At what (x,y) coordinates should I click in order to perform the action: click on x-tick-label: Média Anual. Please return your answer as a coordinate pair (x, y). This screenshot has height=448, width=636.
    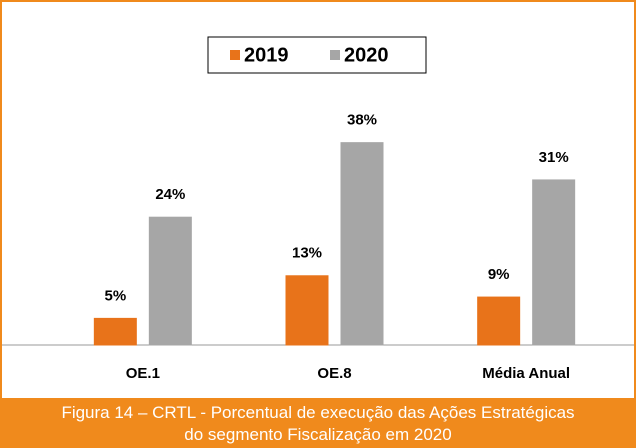
    Looking at the image, I should click on (526, 373).